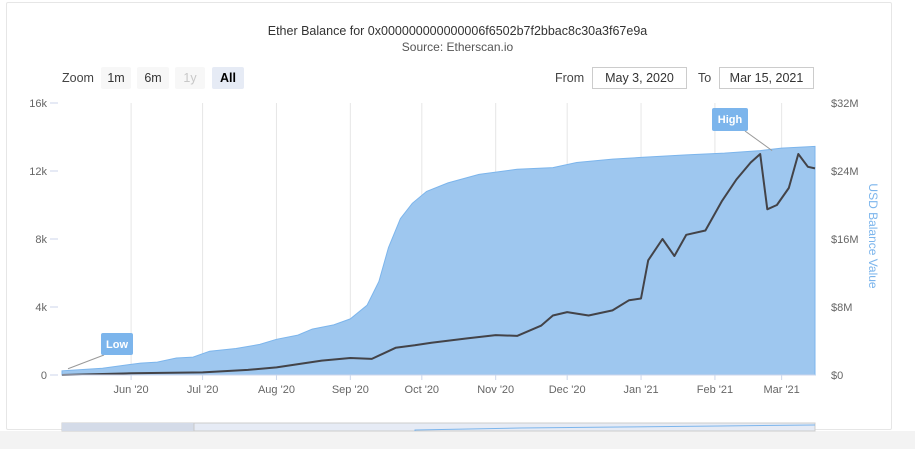  I want to click on low-flag, so click(117, 344).